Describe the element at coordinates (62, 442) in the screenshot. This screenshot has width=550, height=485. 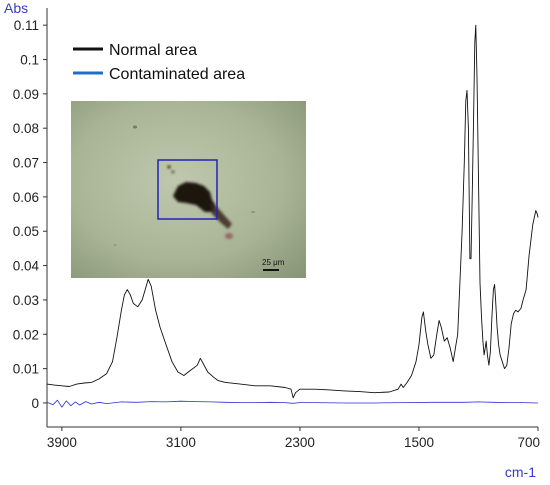
I see `x-tick-label: 3900` at that location.